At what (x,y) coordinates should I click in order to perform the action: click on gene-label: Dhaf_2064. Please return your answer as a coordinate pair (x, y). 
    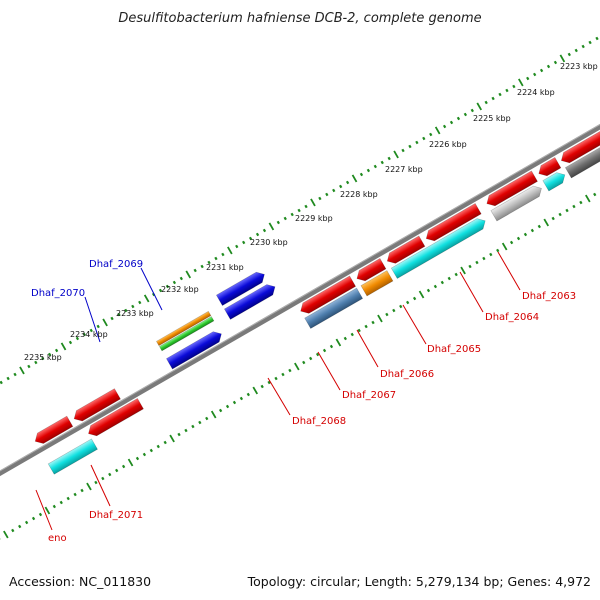
    Looking at the image, I should click on (512, 317).